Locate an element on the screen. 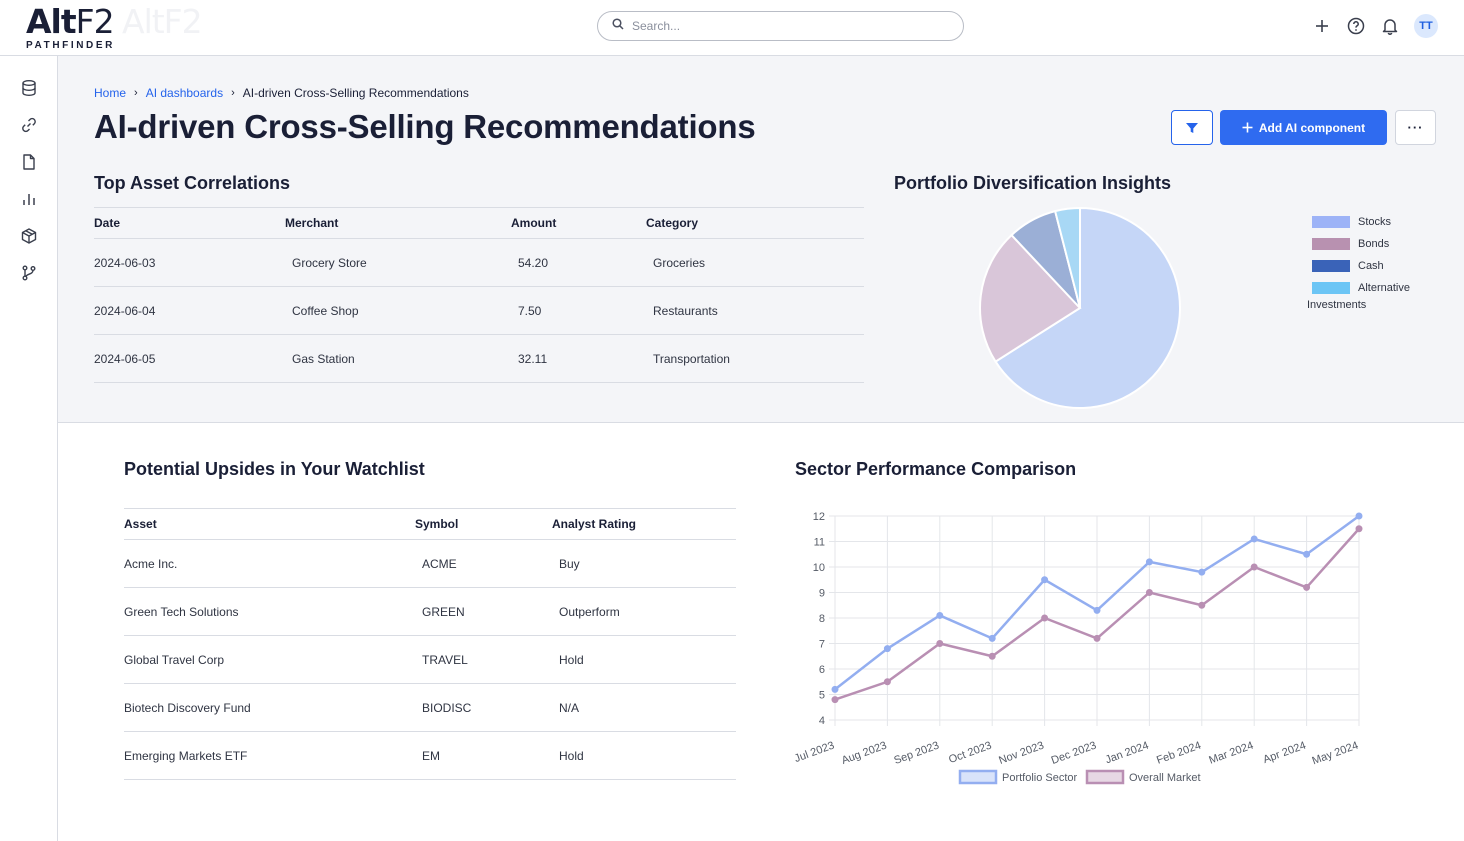  link-icon is located at coordinates (29, 125).